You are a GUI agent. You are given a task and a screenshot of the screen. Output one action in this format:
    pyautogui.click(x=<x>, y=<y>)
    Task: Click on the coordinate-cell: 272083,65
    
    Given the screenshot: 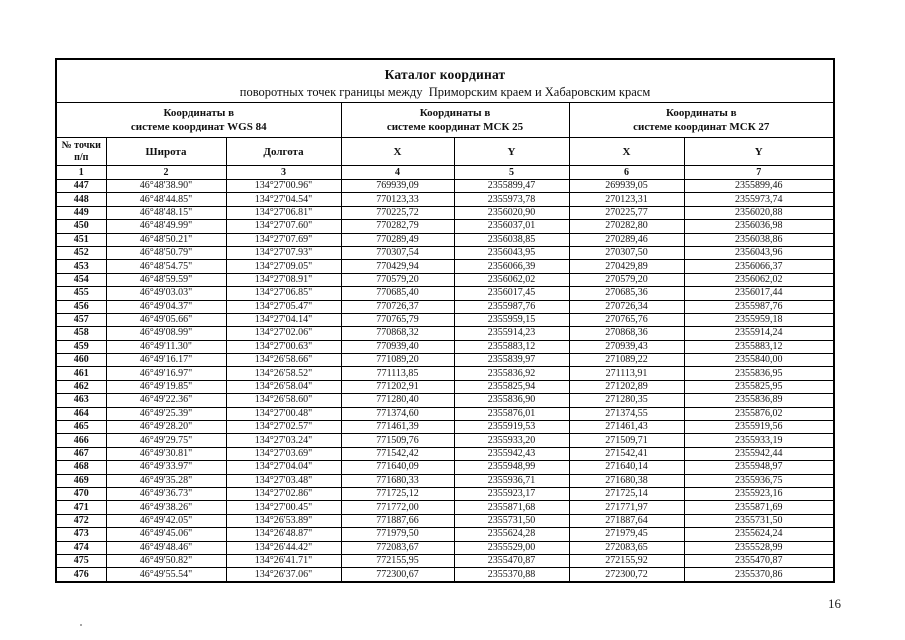 What is the action you would take?
    pyautogui.click(x=626, y=547)
    